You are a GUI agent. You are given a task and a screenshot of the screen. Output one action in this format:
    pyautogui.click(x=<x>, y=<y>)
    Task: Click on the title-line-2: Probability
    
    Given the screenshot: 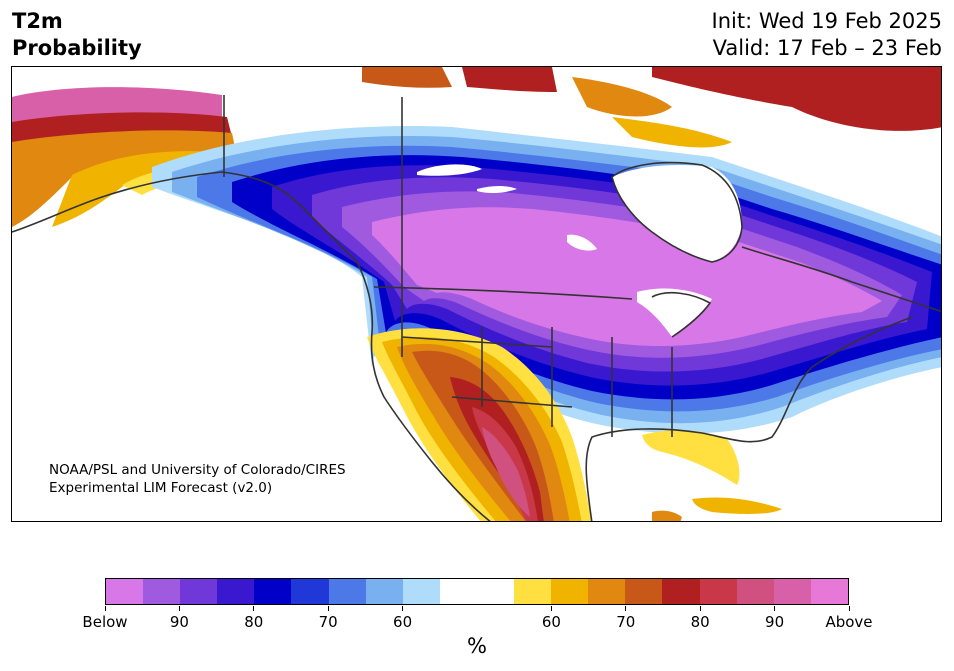 What is the action you would take?
    pyautogui.click(x=77, y=48)
    